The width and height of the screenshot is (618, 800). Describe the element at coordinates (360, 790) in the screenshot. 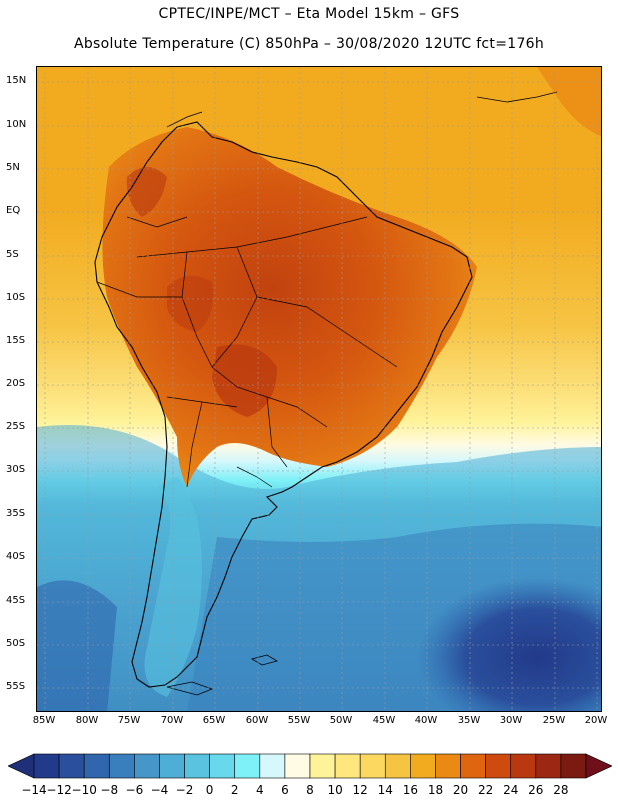

I see `colorbar-label: 12` at that location.